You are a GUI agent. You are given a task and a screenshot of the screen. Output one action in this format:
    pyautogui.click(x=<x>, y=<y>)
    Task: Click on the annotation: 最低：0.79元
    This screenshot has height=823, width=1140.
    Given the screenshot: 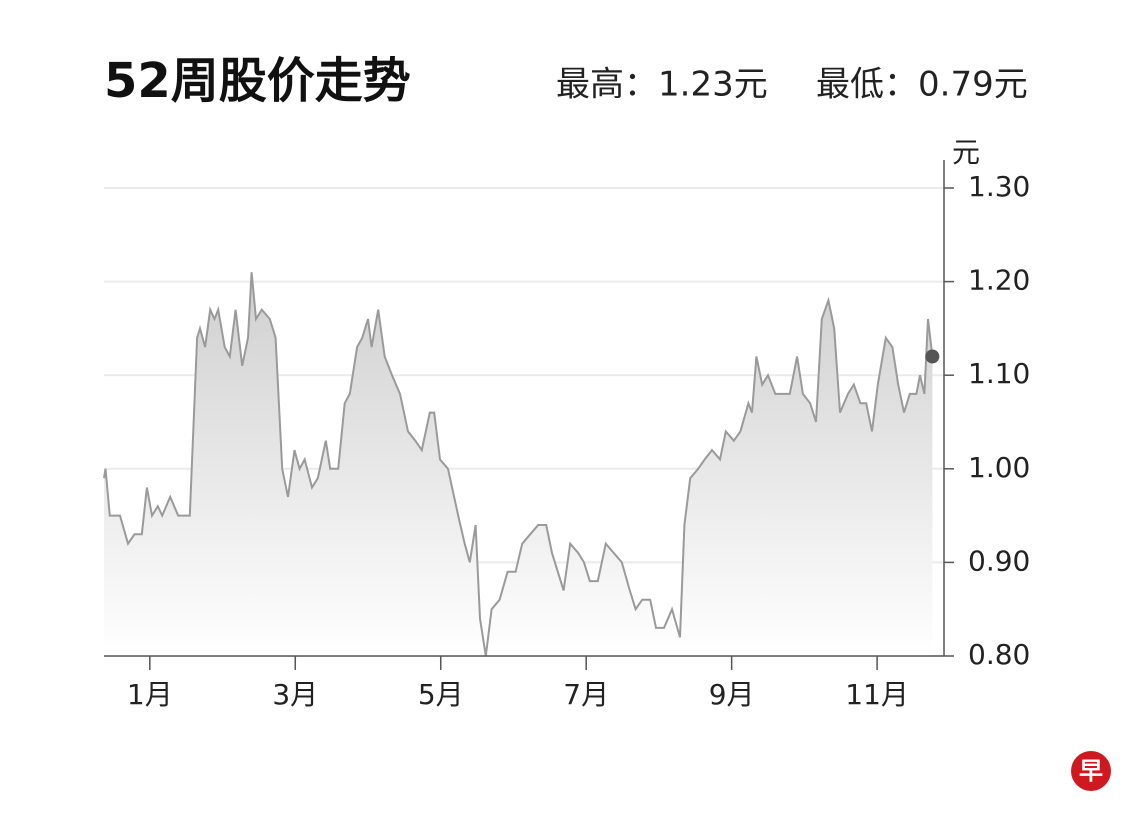 What is the action you would take?
    pyautogui.click(x=922, y=85)
    